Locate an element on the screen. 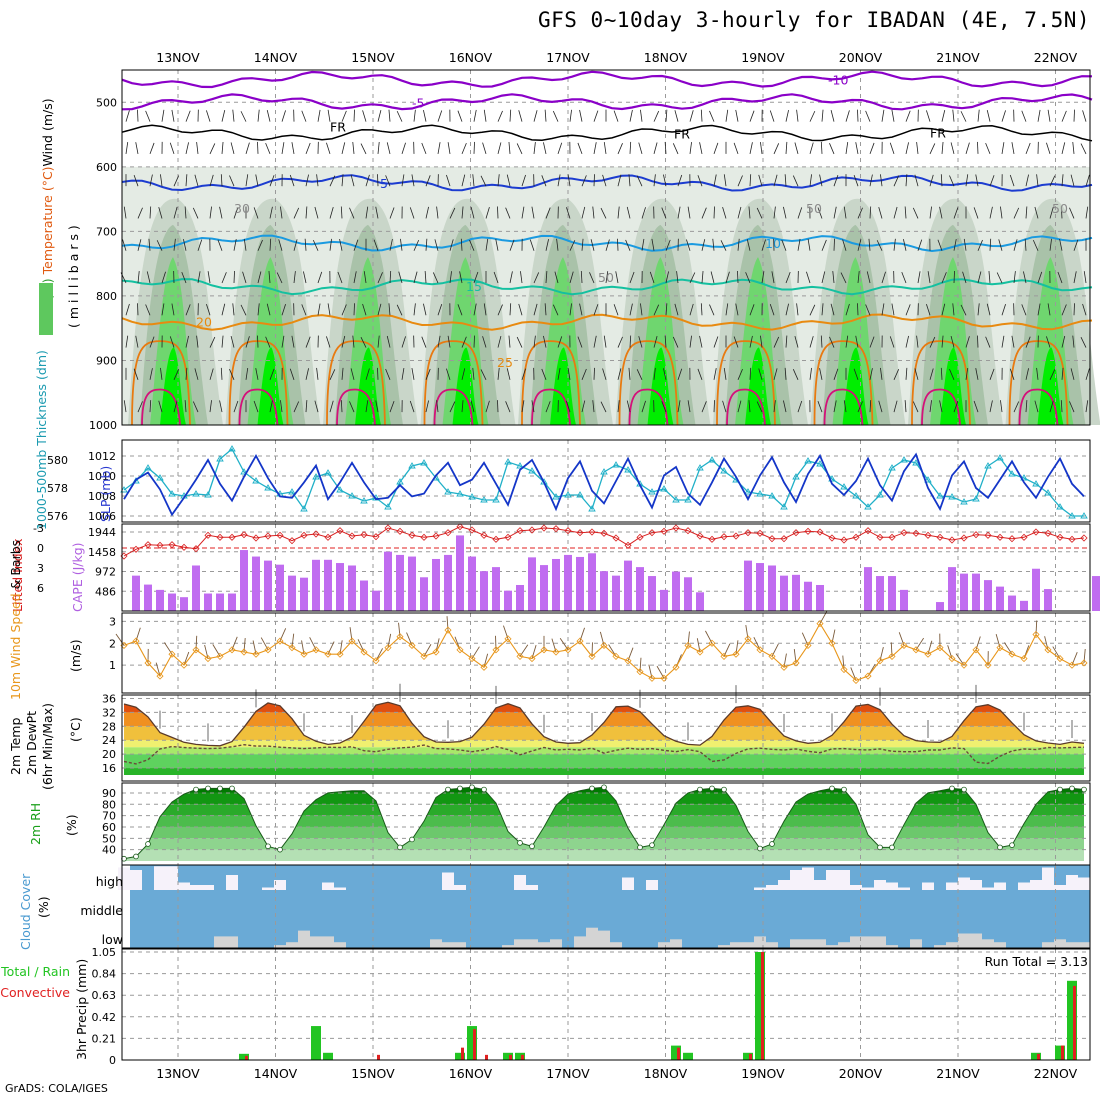 The width and height of the screenshot is (1100, 1100). rh-tick-label: 50 is located at coordinates (109, 838).